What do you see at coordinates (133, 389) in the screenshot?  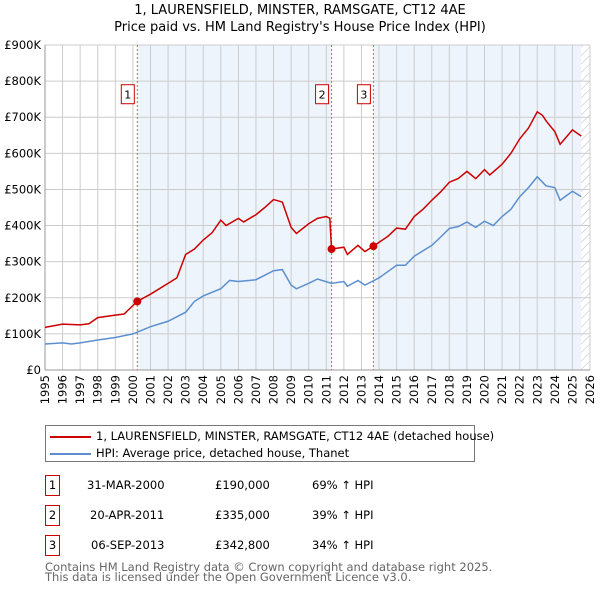 I see `x-tick-label: 2000` at bounding box center [133, 389].